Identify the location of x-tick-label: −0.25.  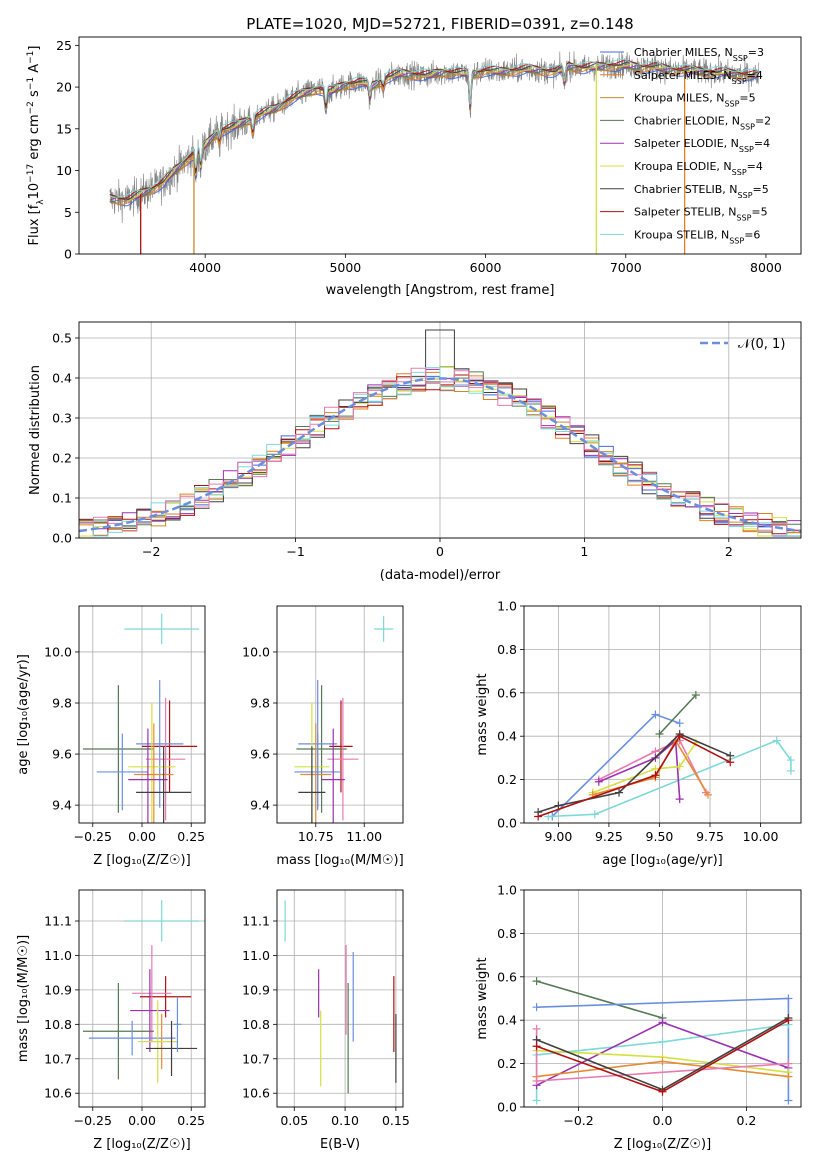
(93, 836).